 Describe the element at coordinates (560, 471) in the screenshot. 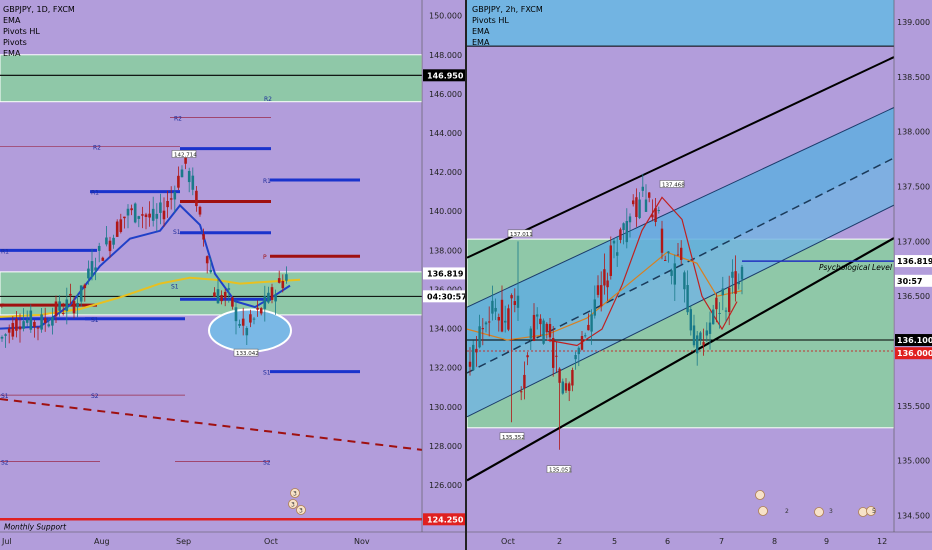

I see `right-low-label-2: 135.051` at that location.